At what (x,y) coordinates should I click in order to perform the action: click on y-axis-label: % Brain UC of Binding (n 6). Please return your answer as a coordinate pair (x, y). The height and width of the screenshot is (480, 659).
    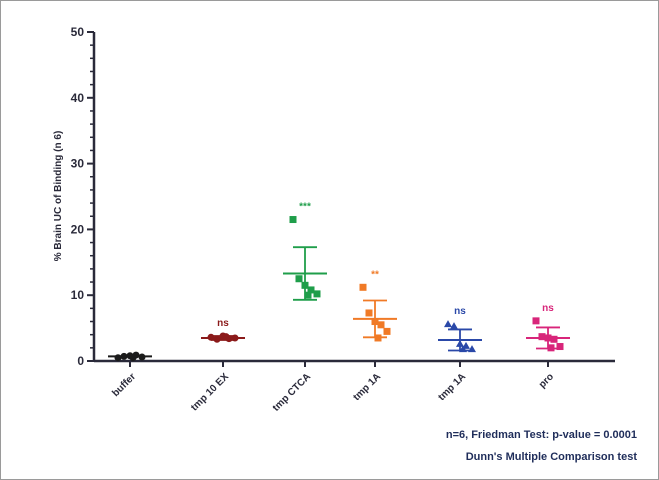
    Looking at the image, I should click on (58, 196).